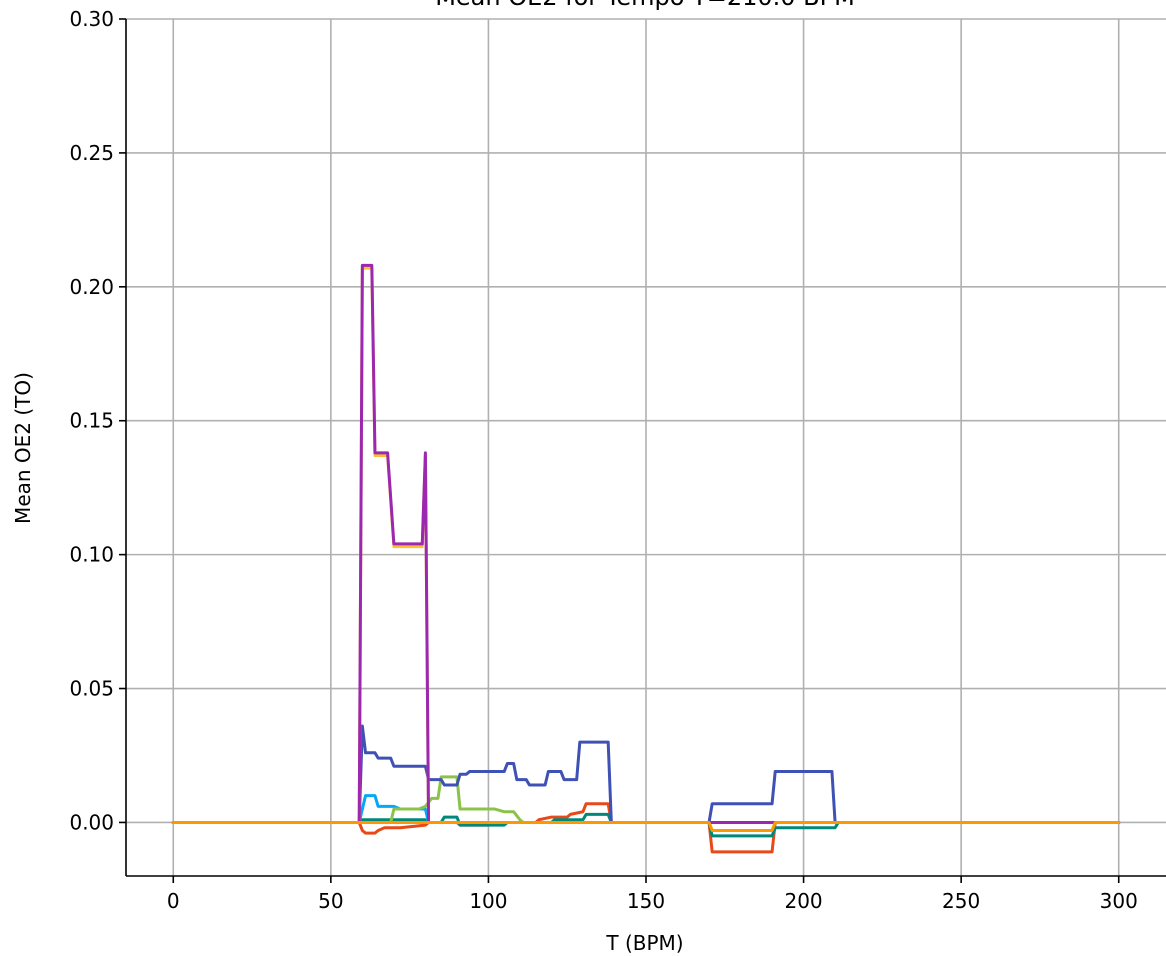 This screenshot has height=956, width=1166. What do you see at coordinates (646, 901) in the screenshot?
I see `x-tick-label: 150` at bounding box center [646, 901].